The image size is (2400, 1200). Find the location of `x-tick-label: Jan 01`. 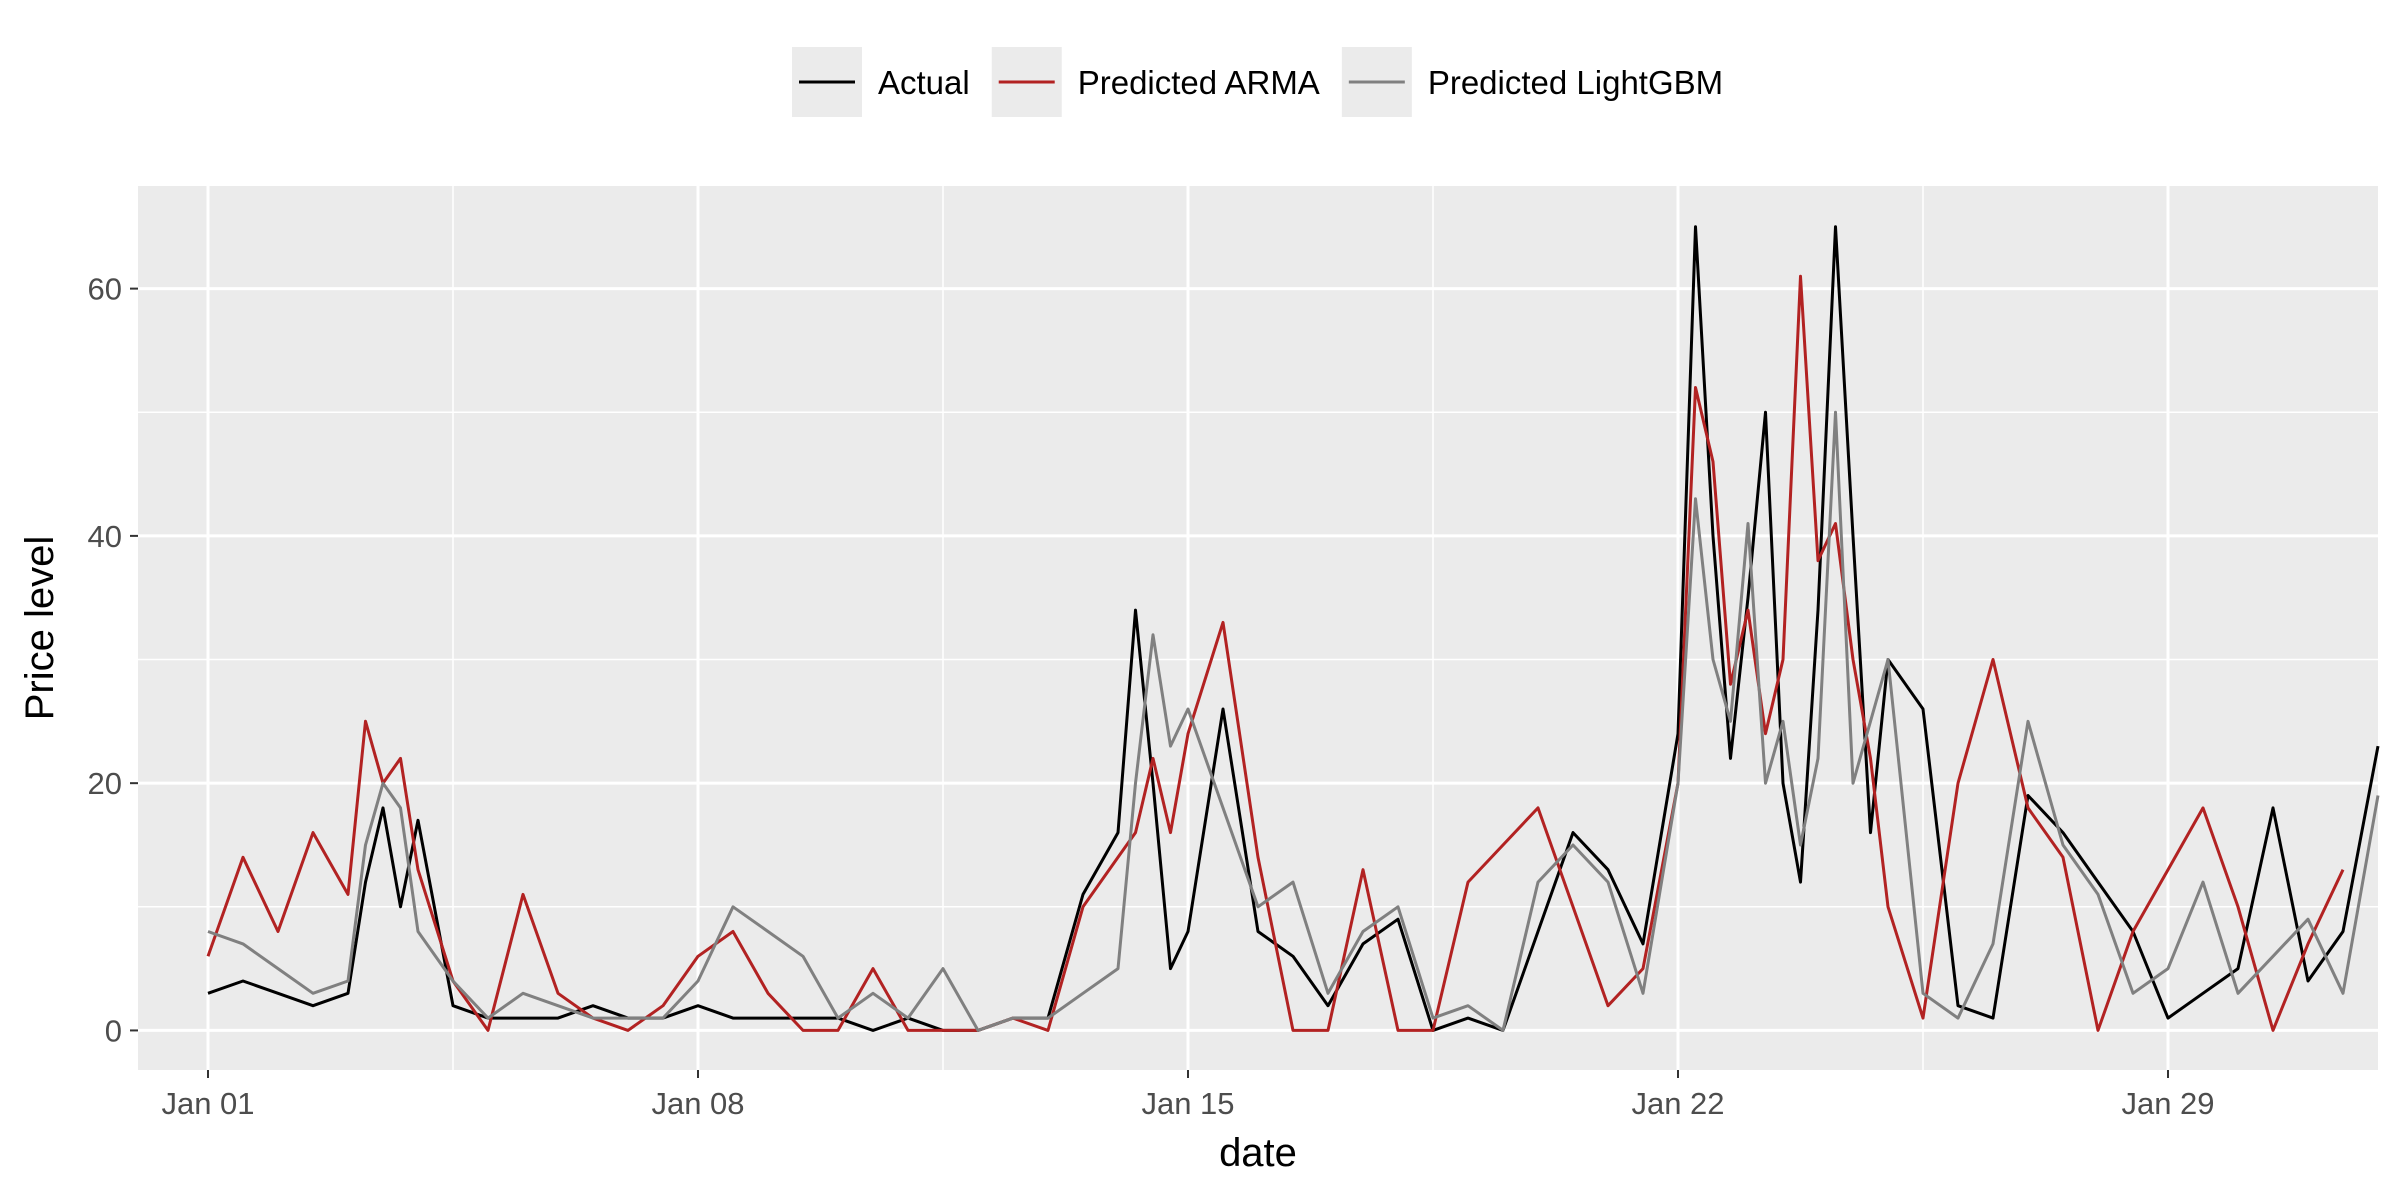

x-tick-label: Jan 01 is located at coordinates (207, 1103).